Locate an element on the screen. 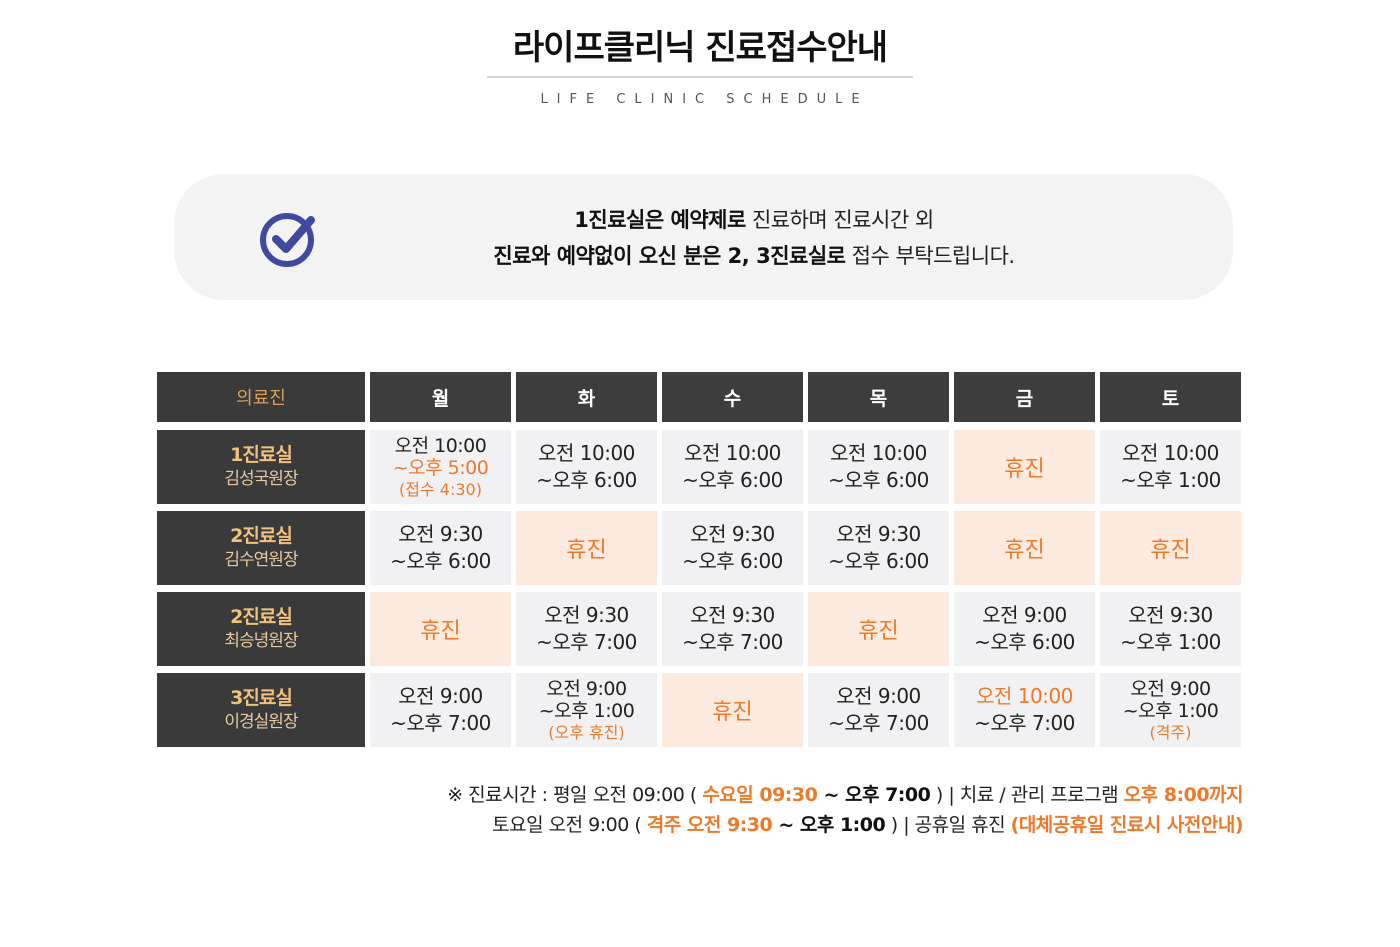  page-header: 라이프클리닉 진료접수안내 LIFE CLINIC SCHEDULE is located at coordinates (700, 65).